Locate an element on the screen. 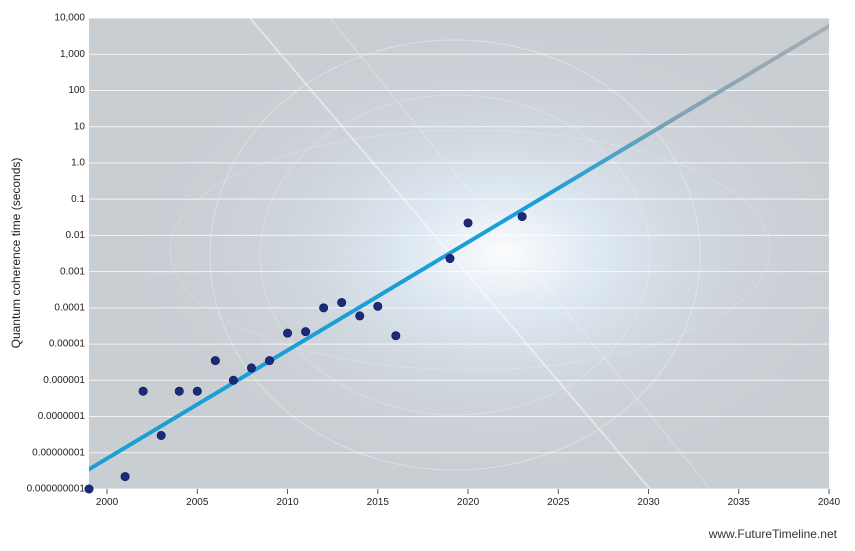 This screenshot has width=855, height=551. y-tick-label: 0.00001 is located at coordinates (67, 344).